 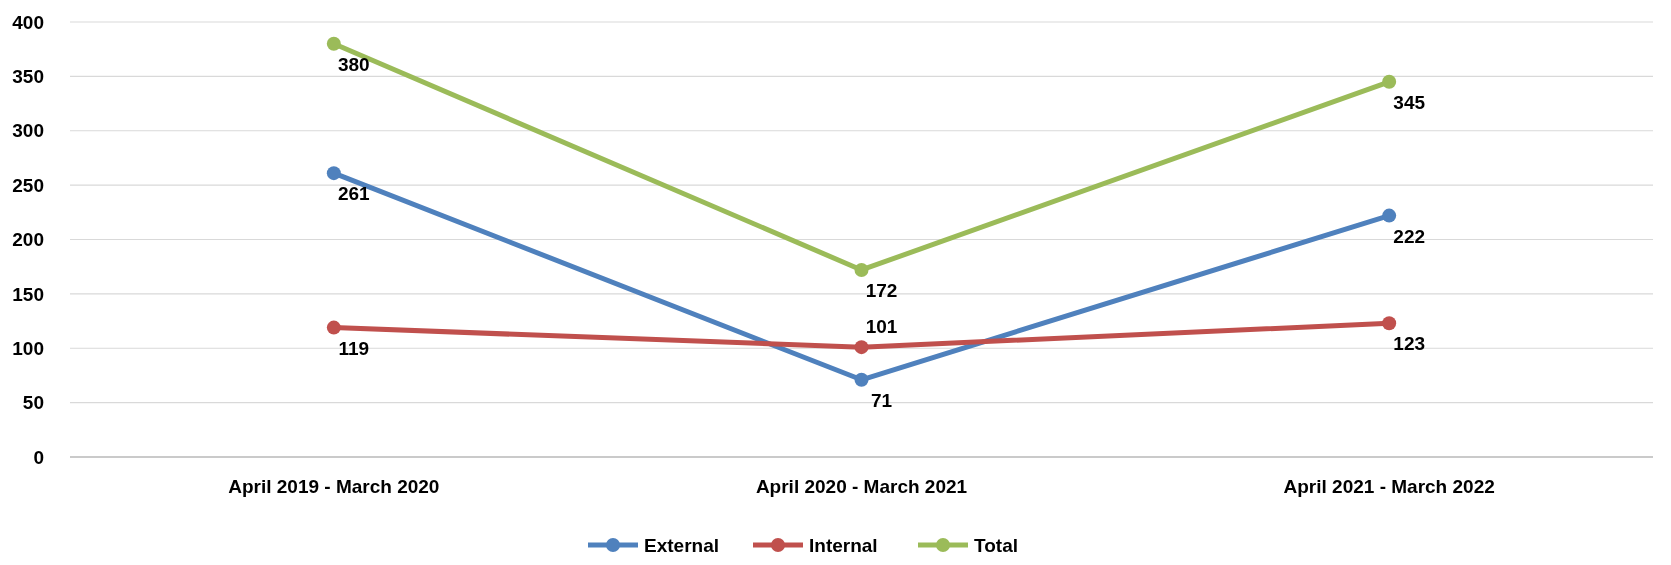 What do you see at coordinates (861, 486) in the screenshot?
I see `x-tick-label: April 2020 - March 2021` at bounding box center [861, 486].